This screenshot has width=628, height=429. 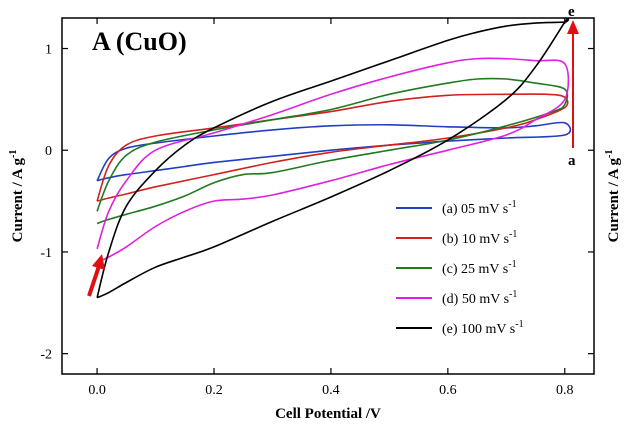 I want to click on y-axis-title-right: Current / A g-1, so click(x=613, y=196).